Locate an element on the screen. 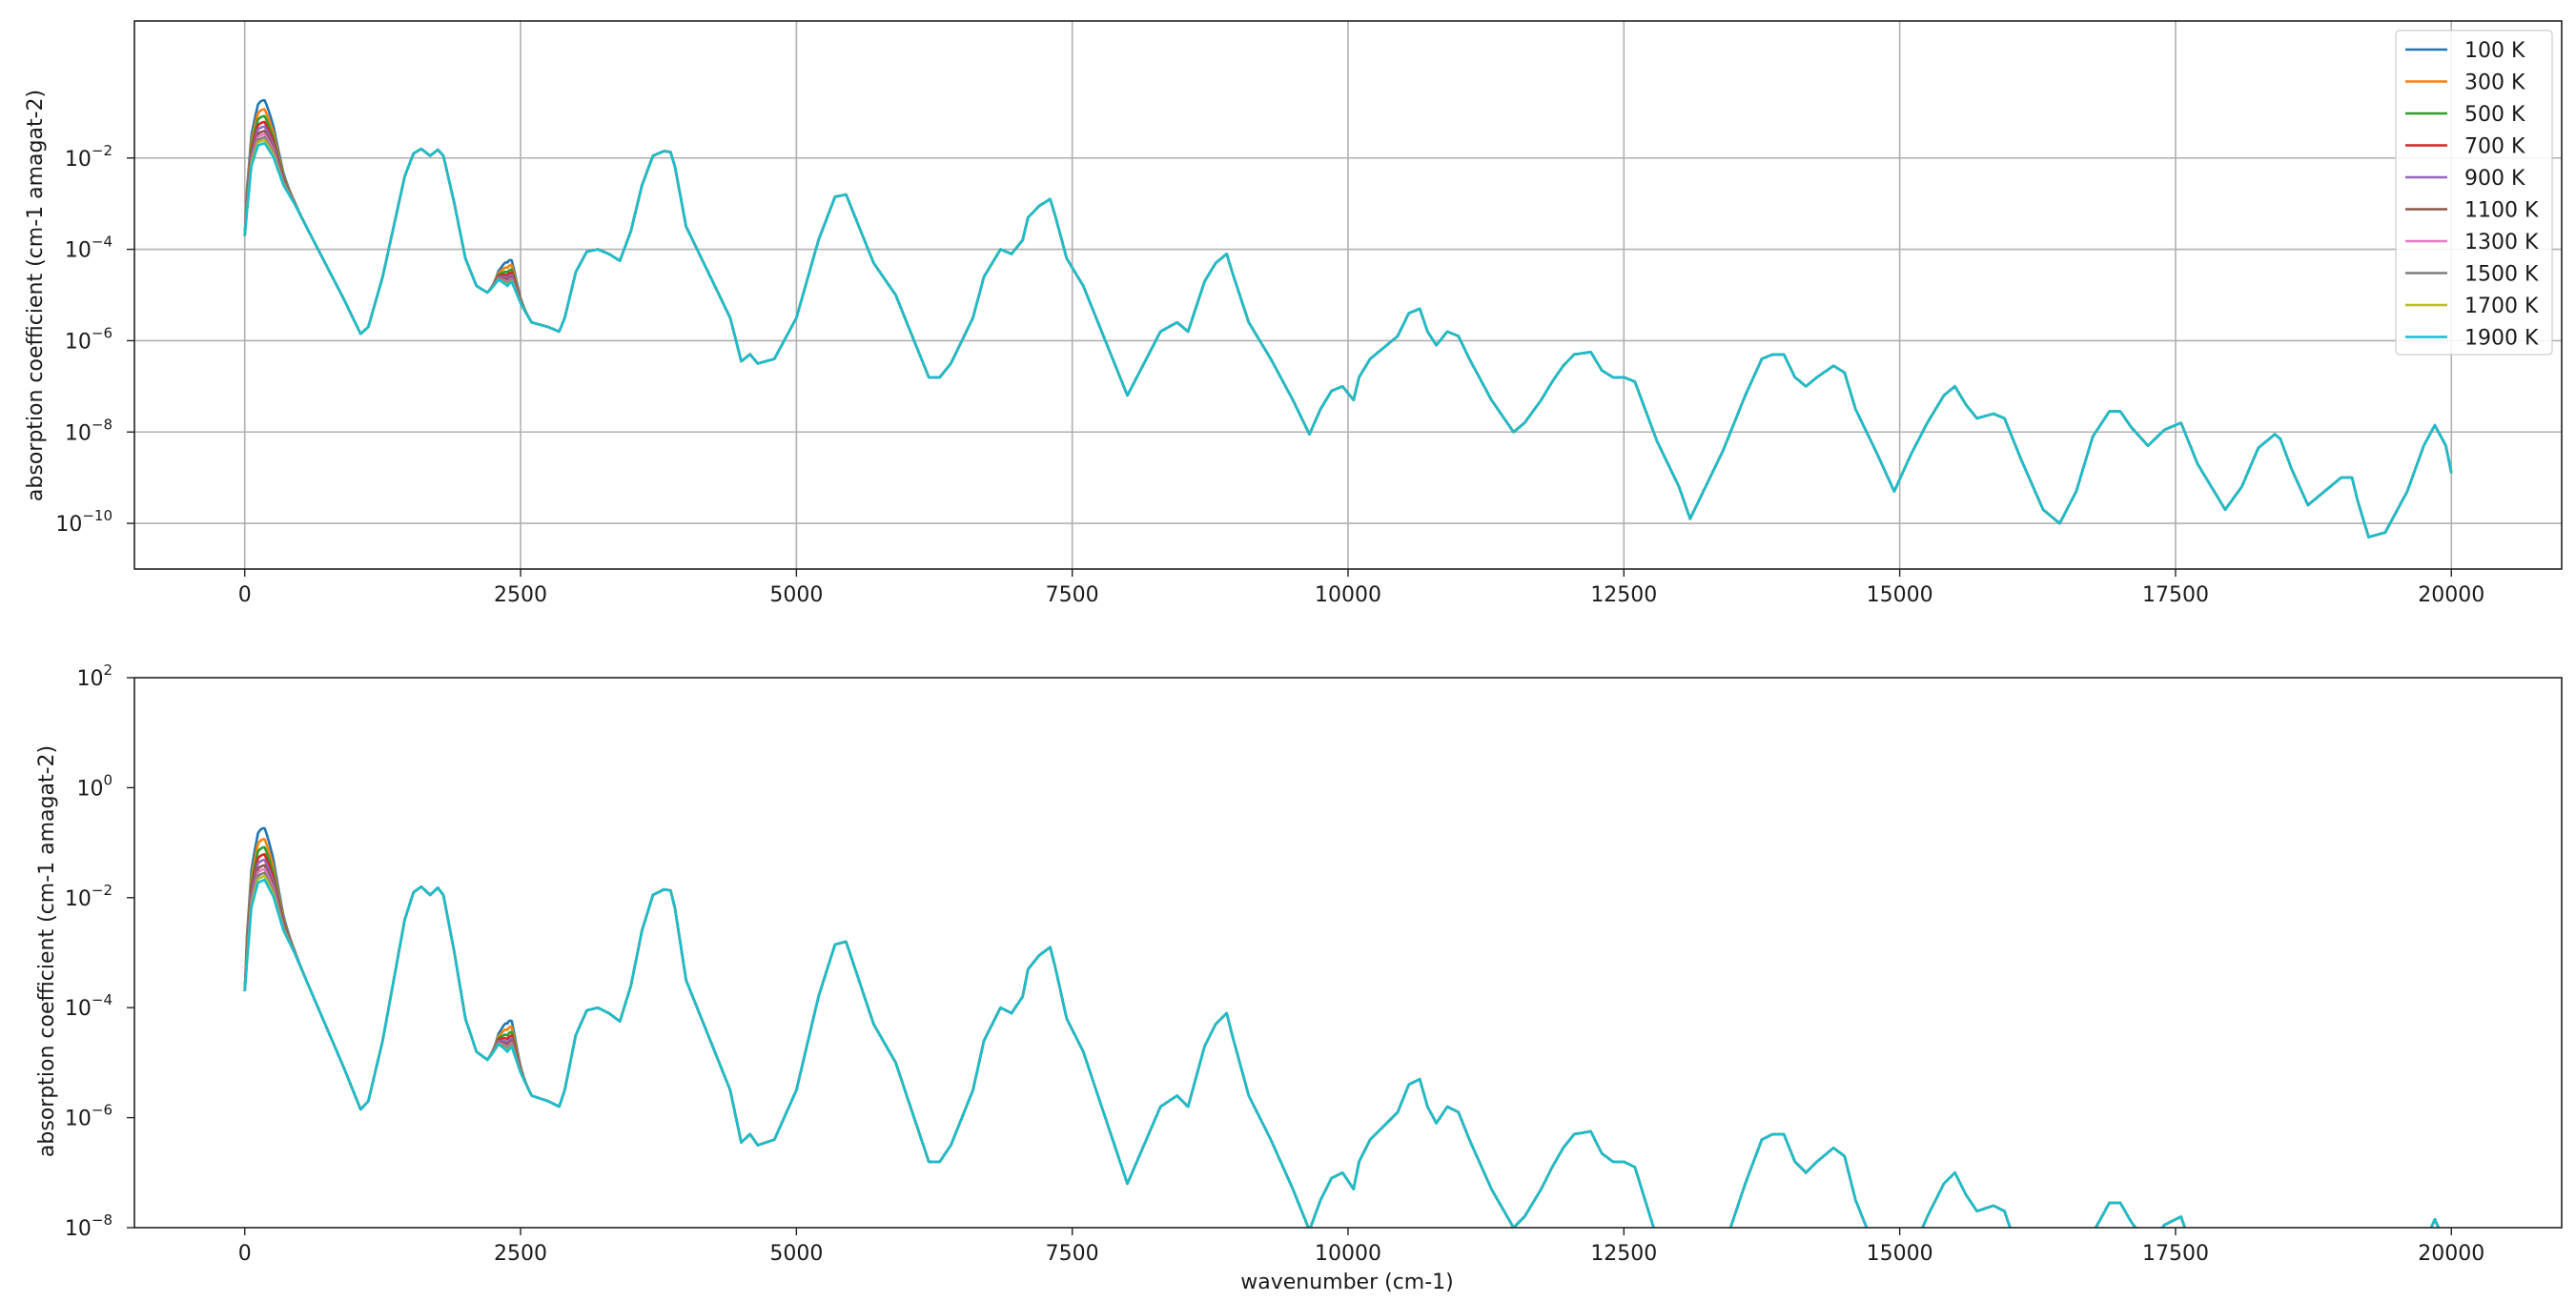 Image resolution: width=2576 pixels, height=1302 pixels. x-ticks-top: 0 2500 5000 7500 10000 12500 15000 17500 20000 is located at coordinates (1361, 588).